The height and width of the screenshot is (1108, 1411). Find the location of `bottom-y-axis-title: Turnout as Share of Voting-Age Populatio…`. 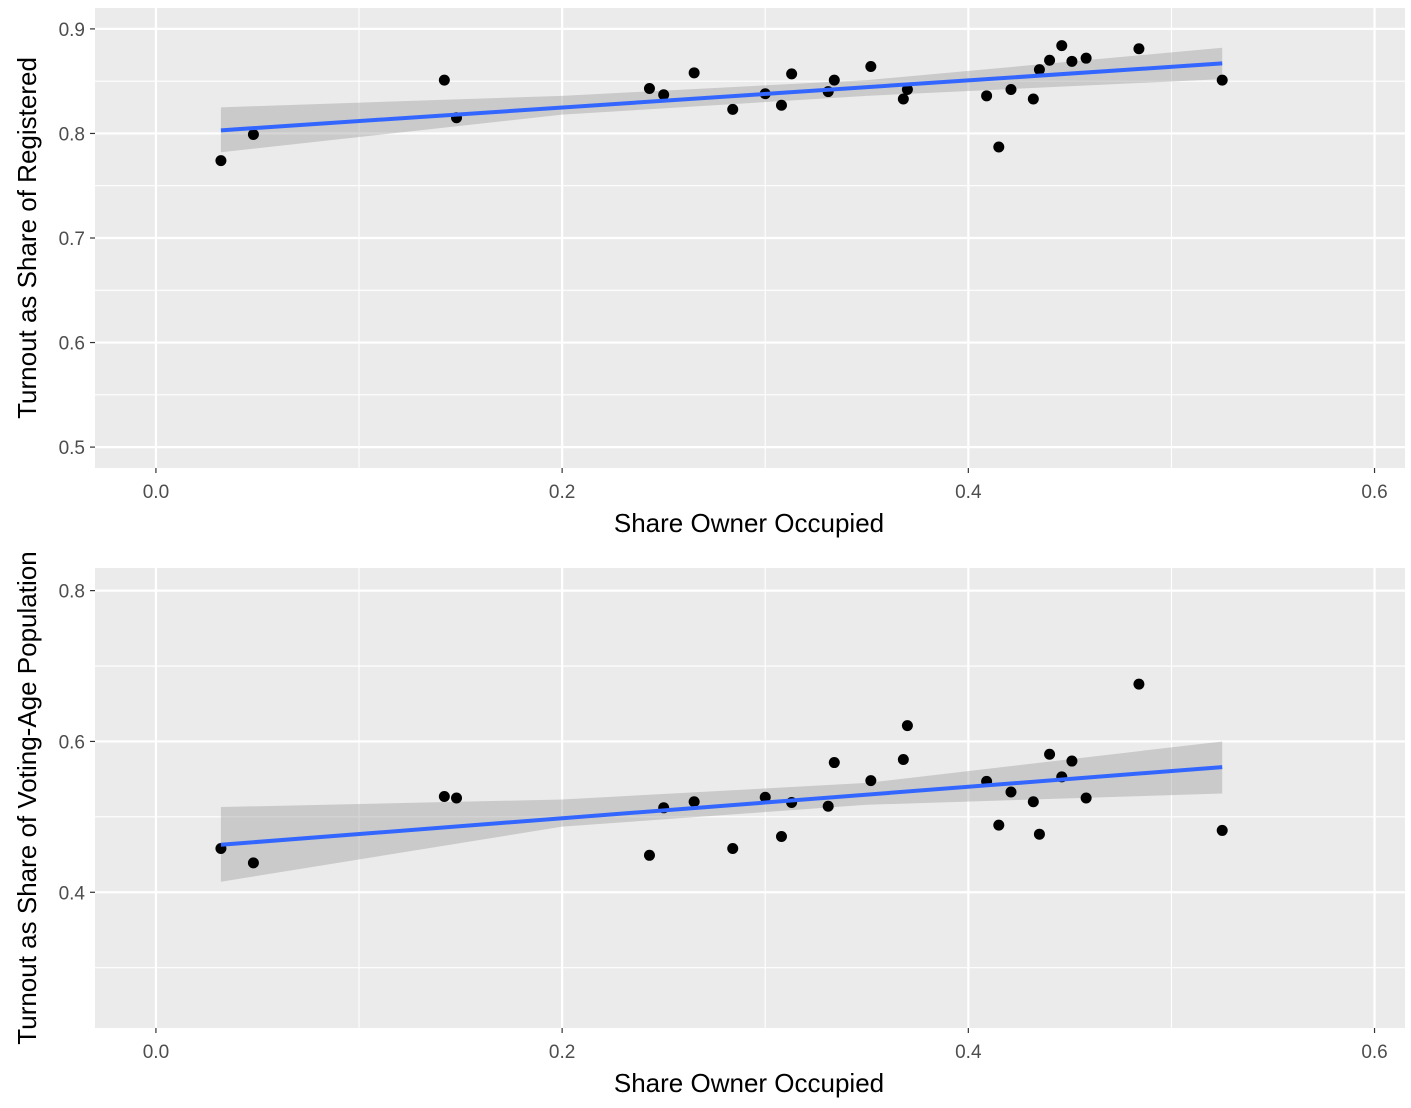

bottom-y-axis-title: Turnout as Share of Voting-Age Populatio… is located at coordinates (27, 797).